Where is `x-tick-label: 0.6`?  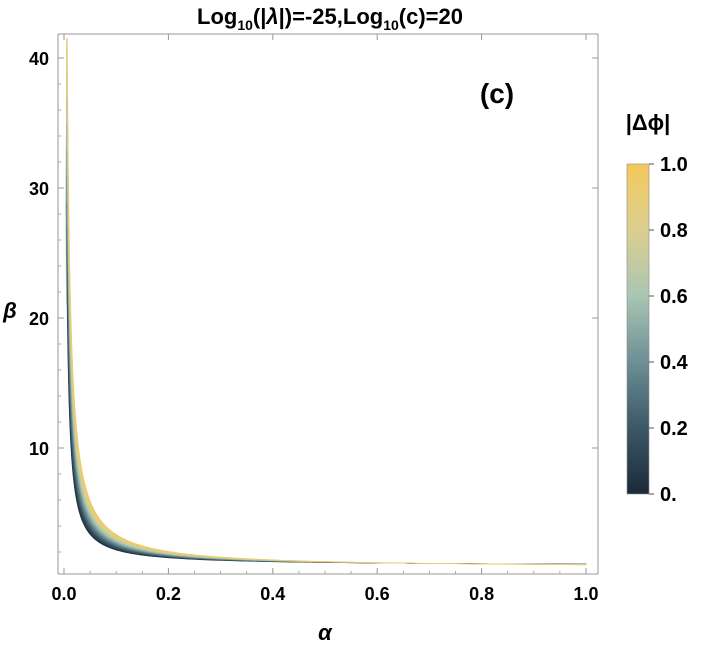
x-tick-label: 0.6 is located at coordinates (377, 594).